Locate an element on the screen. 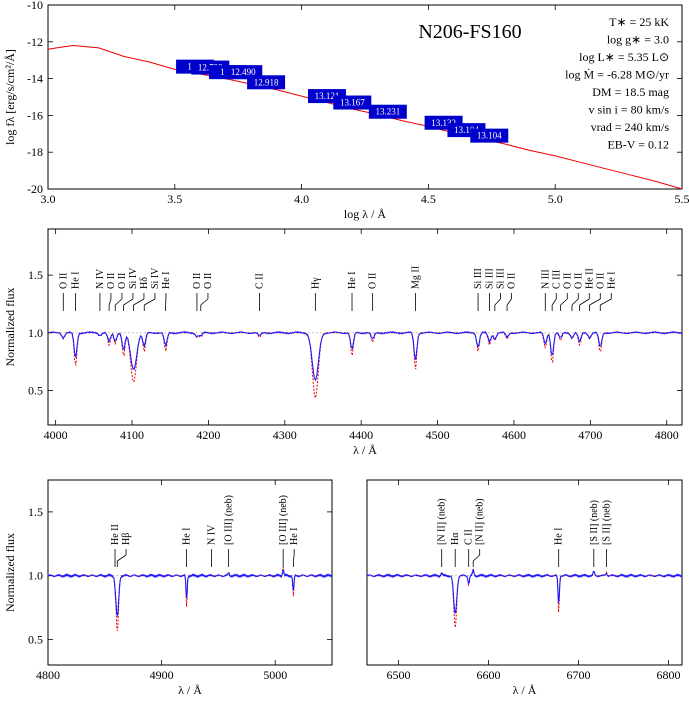 The width and height of the screenshot is (689, 712). halpha-line-label: C II is located at coordinates (469, 537).